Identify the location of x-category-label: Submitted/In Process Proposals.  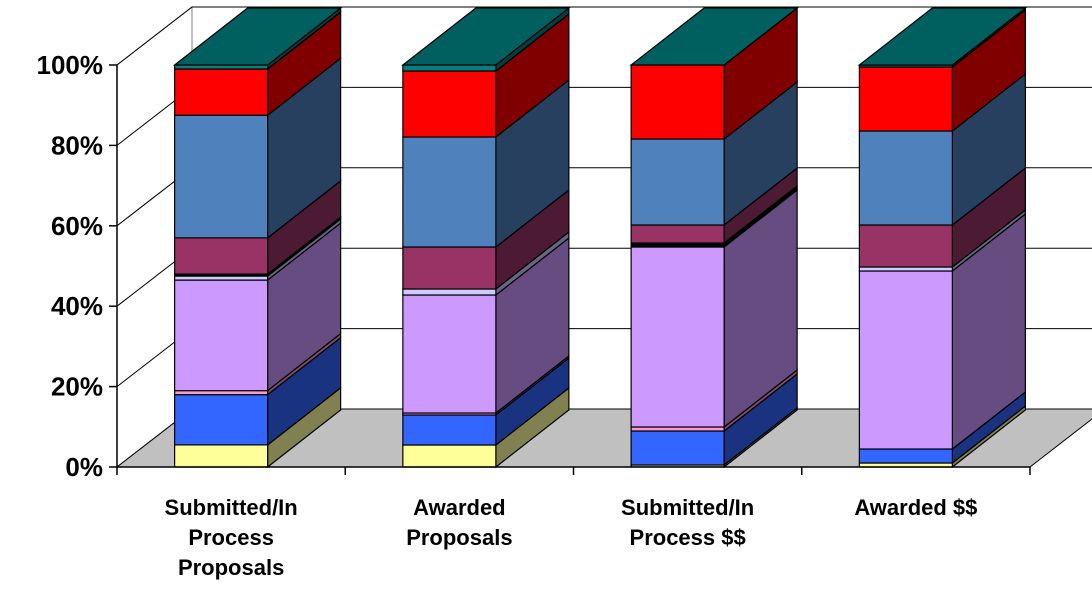
(231, 537).